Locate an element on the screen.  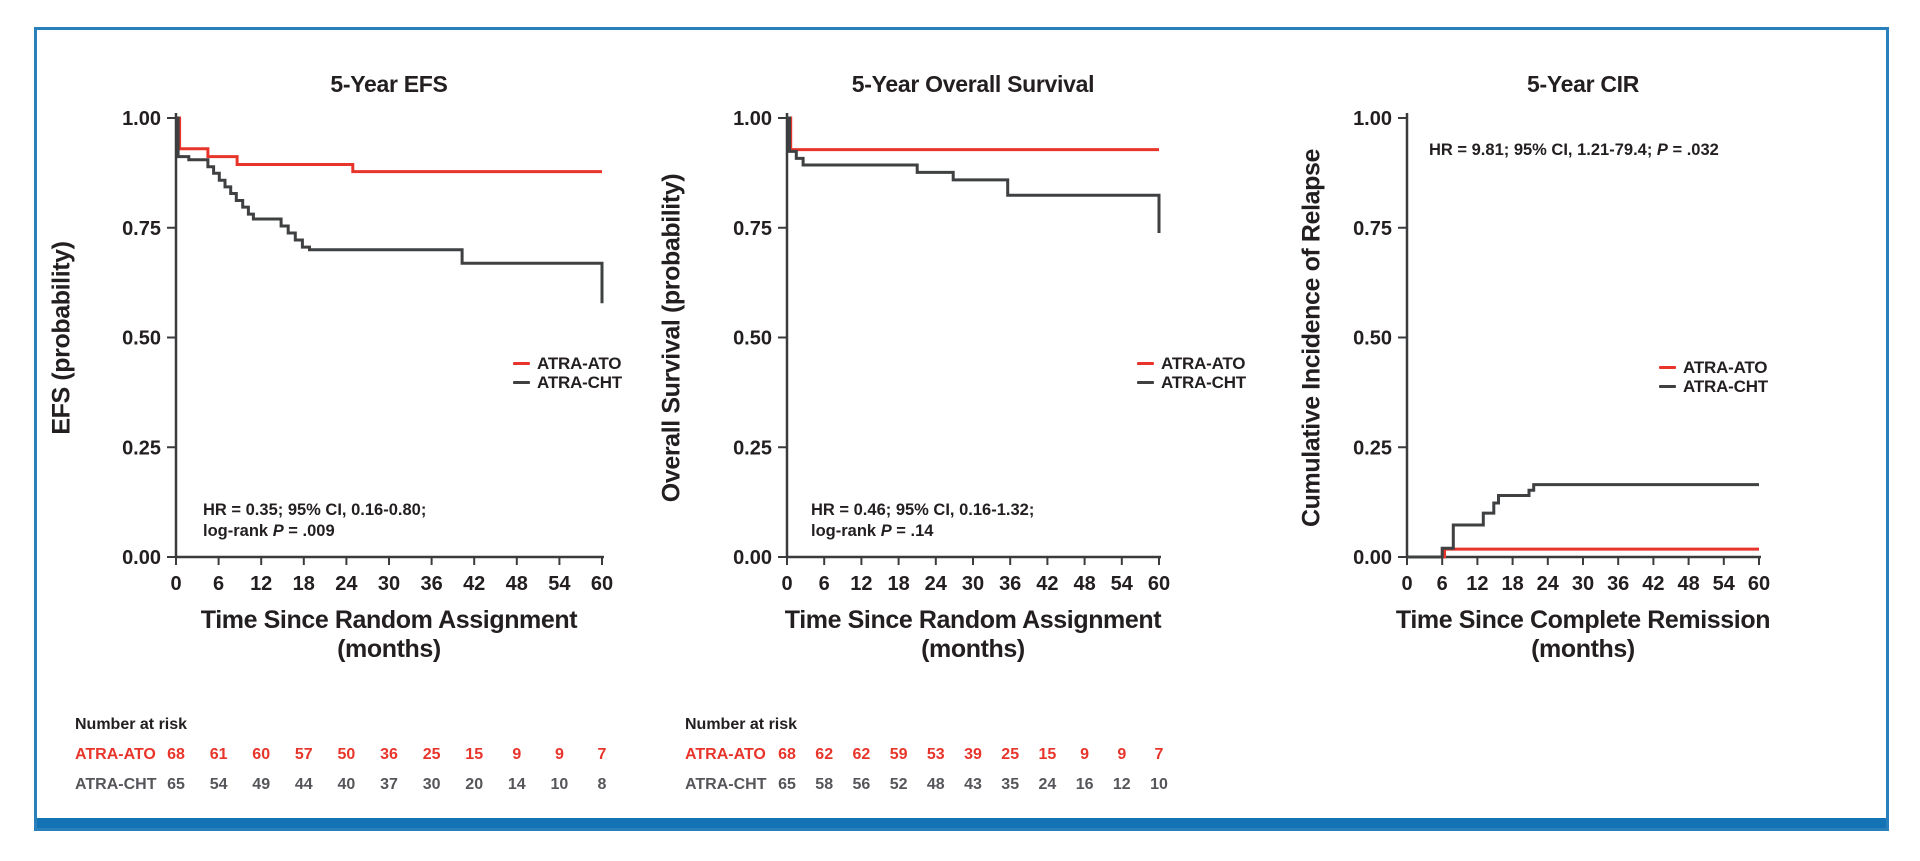
p-value: = .009 is located at coordinates (309, 531).